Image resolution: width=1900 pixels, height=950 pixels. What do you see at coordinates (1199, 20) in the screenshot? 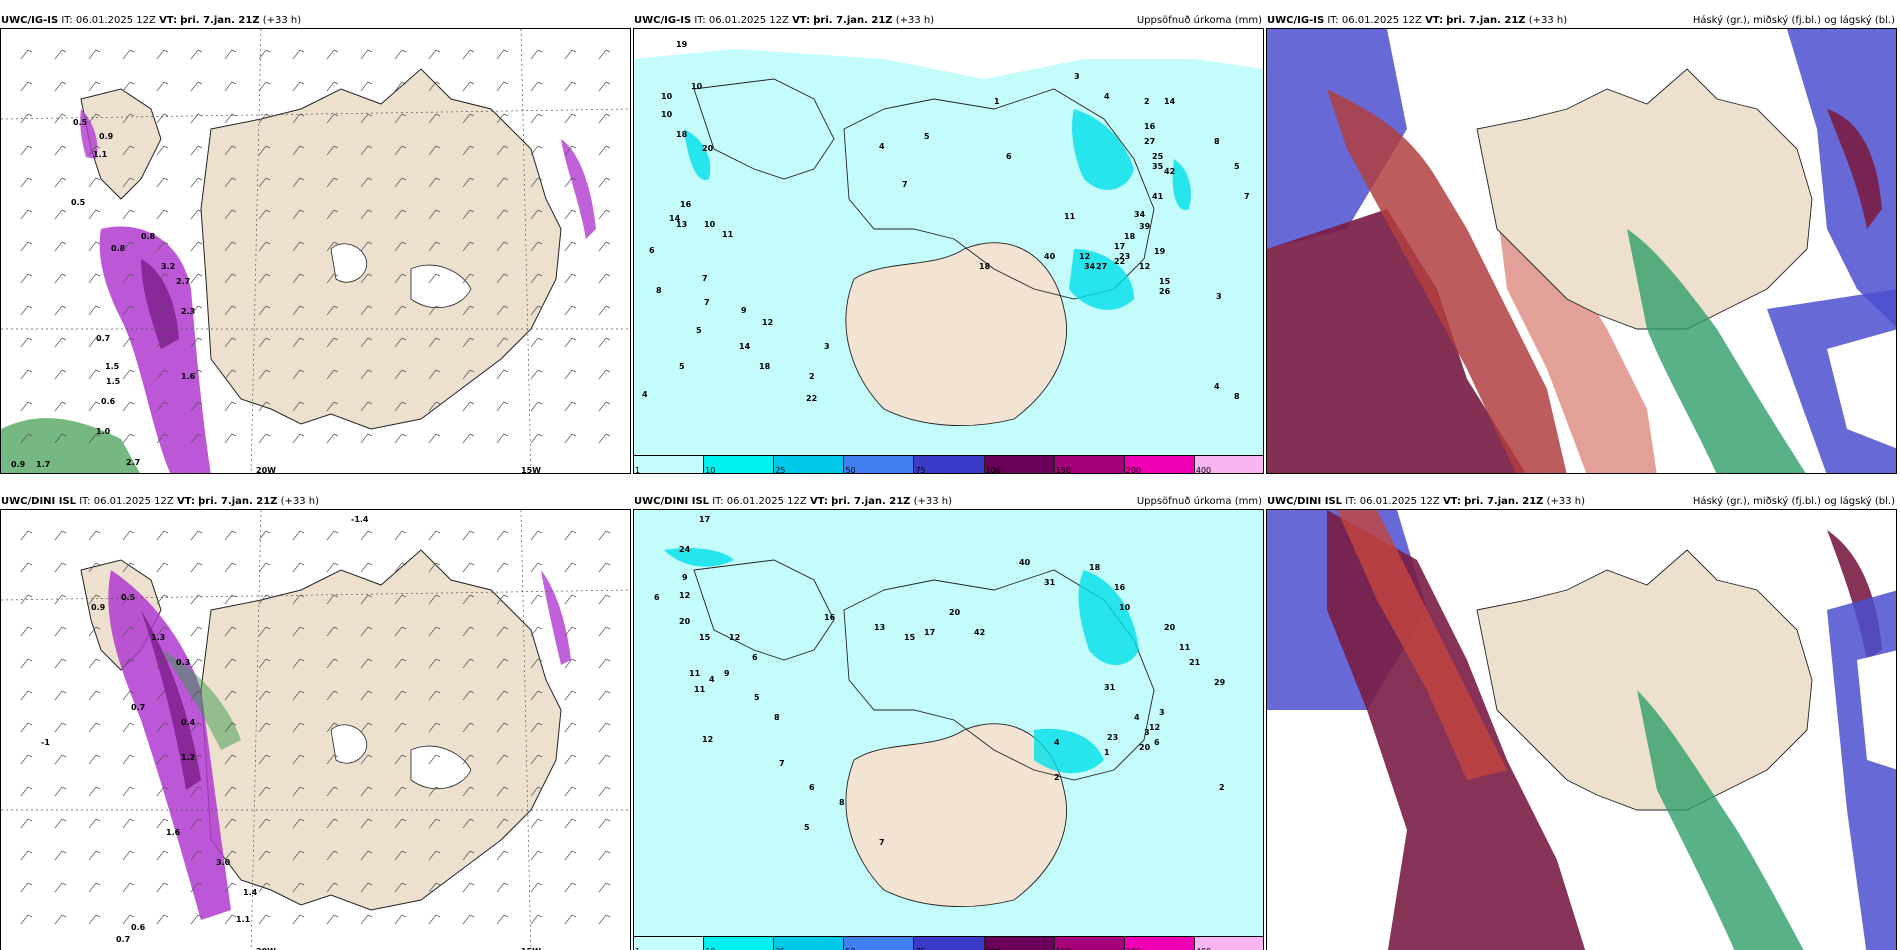
I see `panel-subtitle: Uppsöfnuð úrkoma (mm)` at bounding box center [1199, 20].